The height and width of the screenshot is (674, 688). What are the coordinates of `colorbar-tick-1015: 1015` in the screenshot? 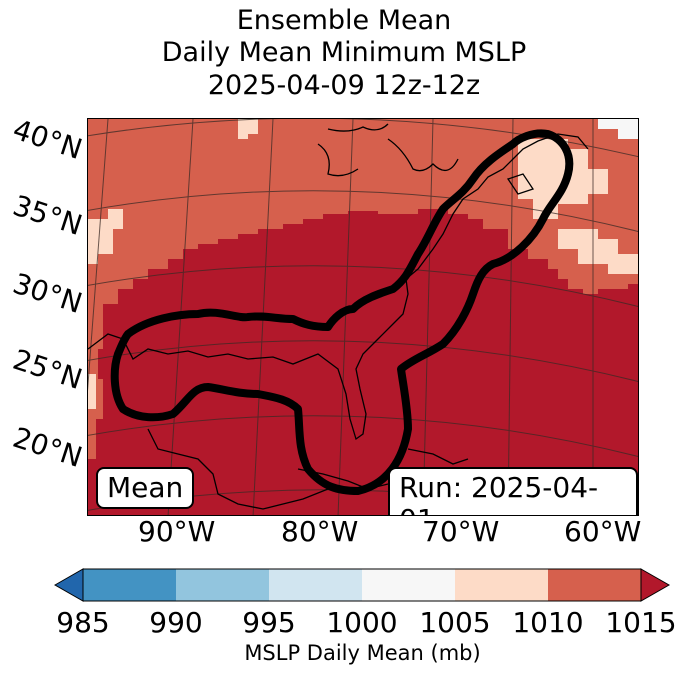 It's located at (641, 622).